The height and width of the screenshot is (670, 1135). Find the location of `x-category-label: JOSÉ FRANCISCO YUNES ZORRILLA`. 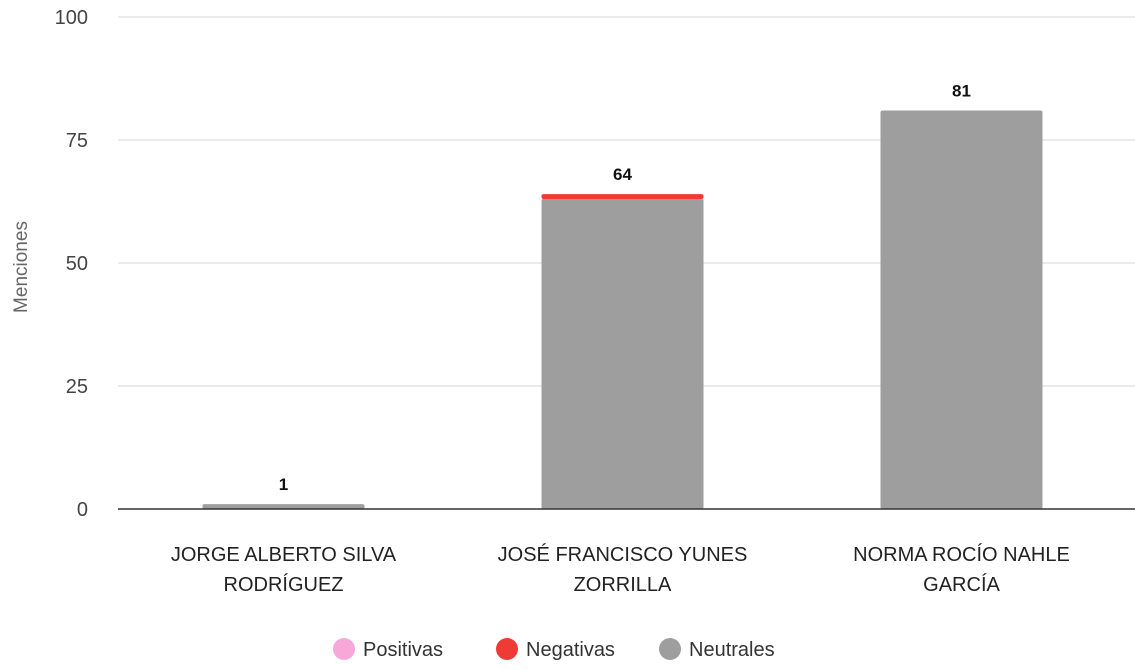

x-category-label: JOSÉ FRANCISCO YUNES ZORRILLA is located at coordinates (623, 569).